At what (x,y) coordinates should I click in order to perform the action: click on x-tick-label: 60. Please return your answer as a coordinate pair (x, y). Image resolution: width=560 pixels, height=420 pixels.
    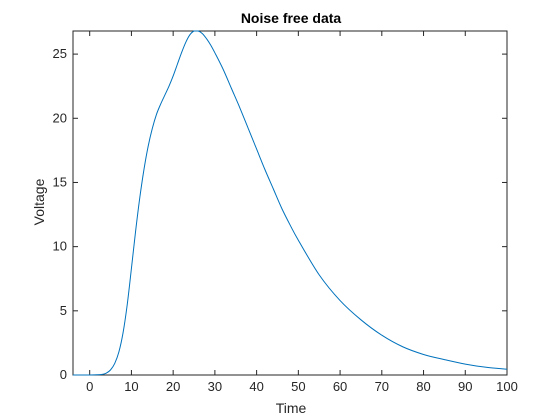
    Looking at the image, I should click on (340, 386).